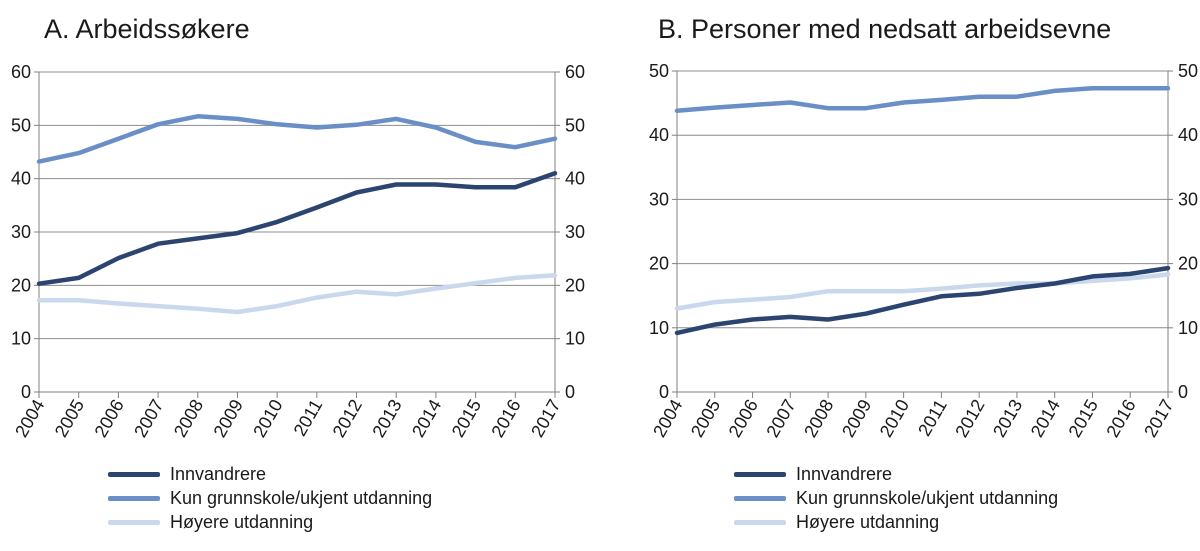  I want to click on chart-title: A. Arbeidssøkere, so click(147, 29).